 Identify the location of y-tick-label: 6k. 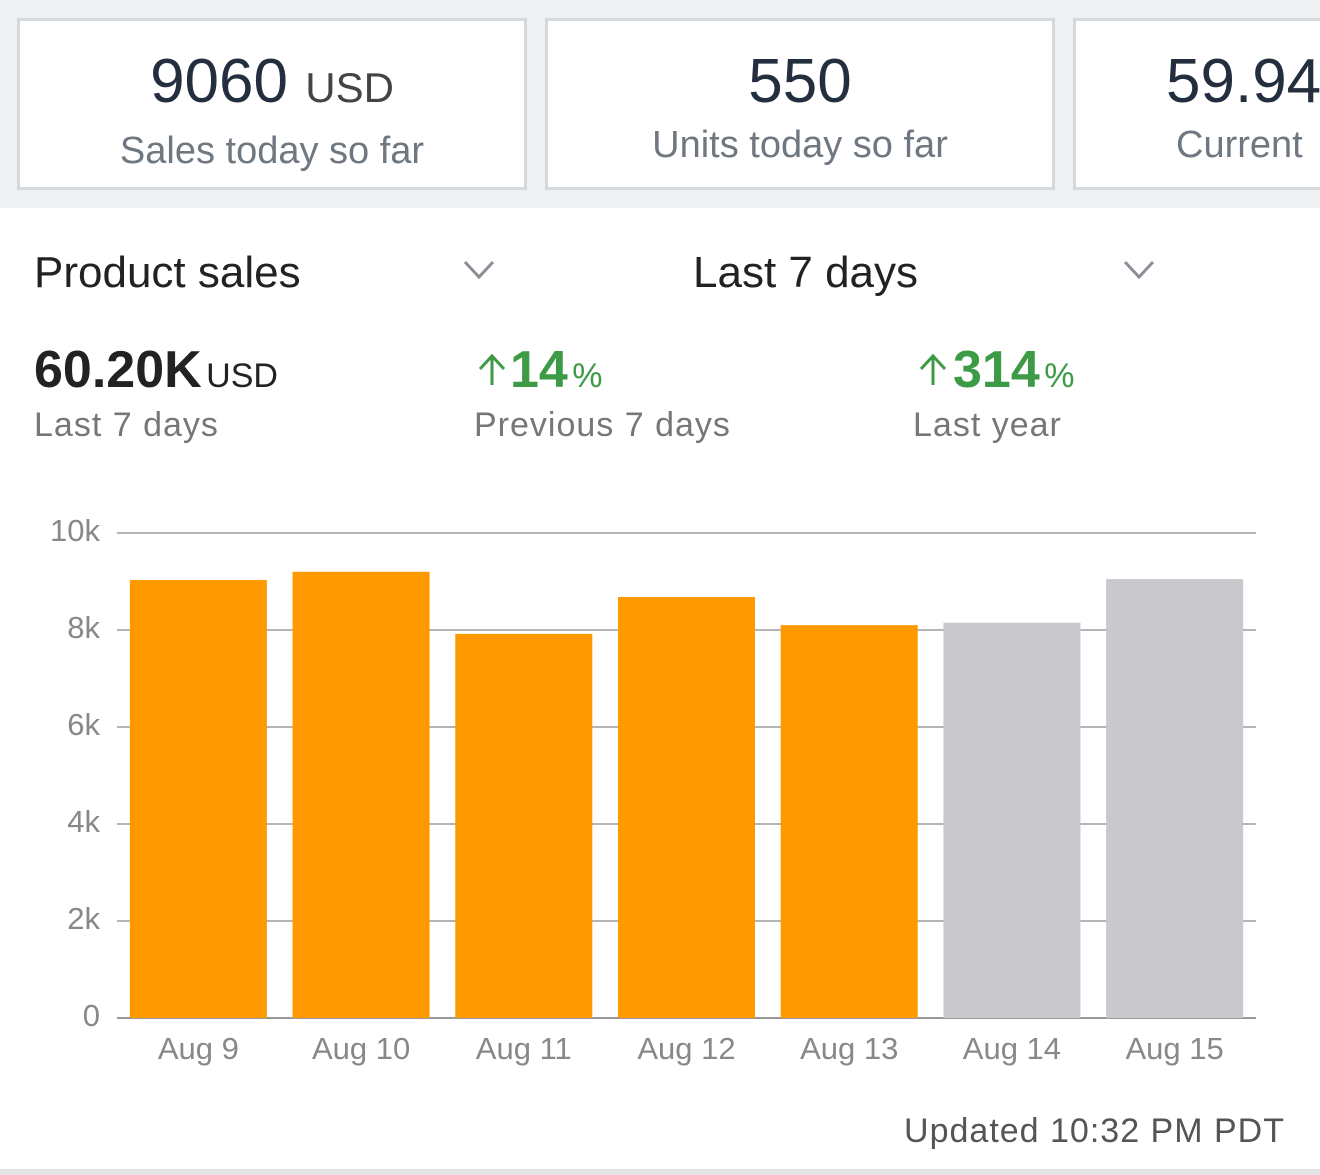
(83, 724).